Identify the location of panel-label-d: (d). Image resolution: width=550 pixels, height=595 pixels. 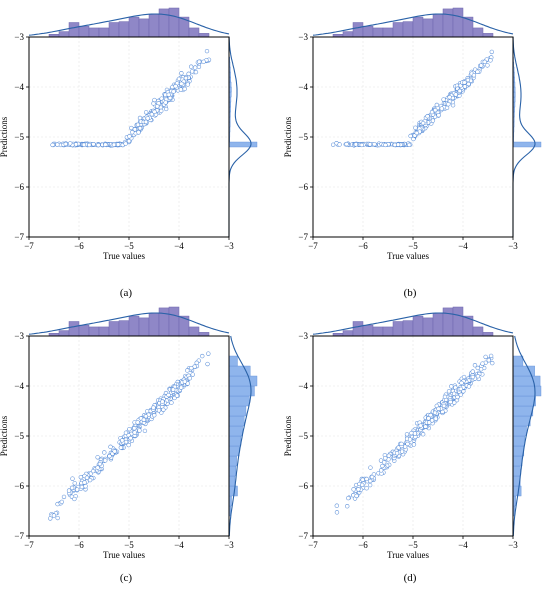
(410, 578).